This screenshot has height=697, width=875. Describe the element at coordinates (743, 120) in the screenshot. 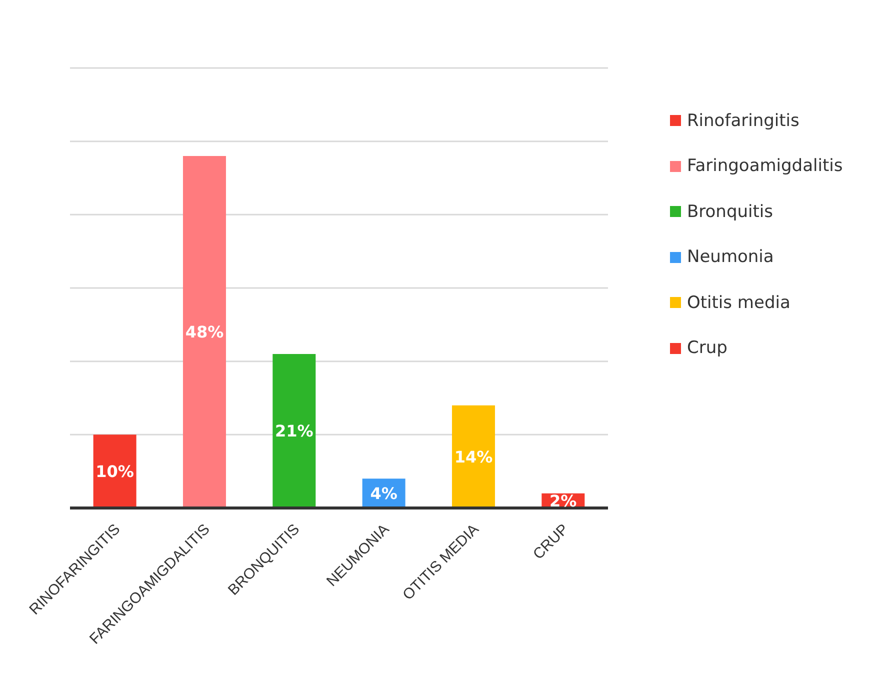

I see `legend-label: Rinofaringitis` at that location.